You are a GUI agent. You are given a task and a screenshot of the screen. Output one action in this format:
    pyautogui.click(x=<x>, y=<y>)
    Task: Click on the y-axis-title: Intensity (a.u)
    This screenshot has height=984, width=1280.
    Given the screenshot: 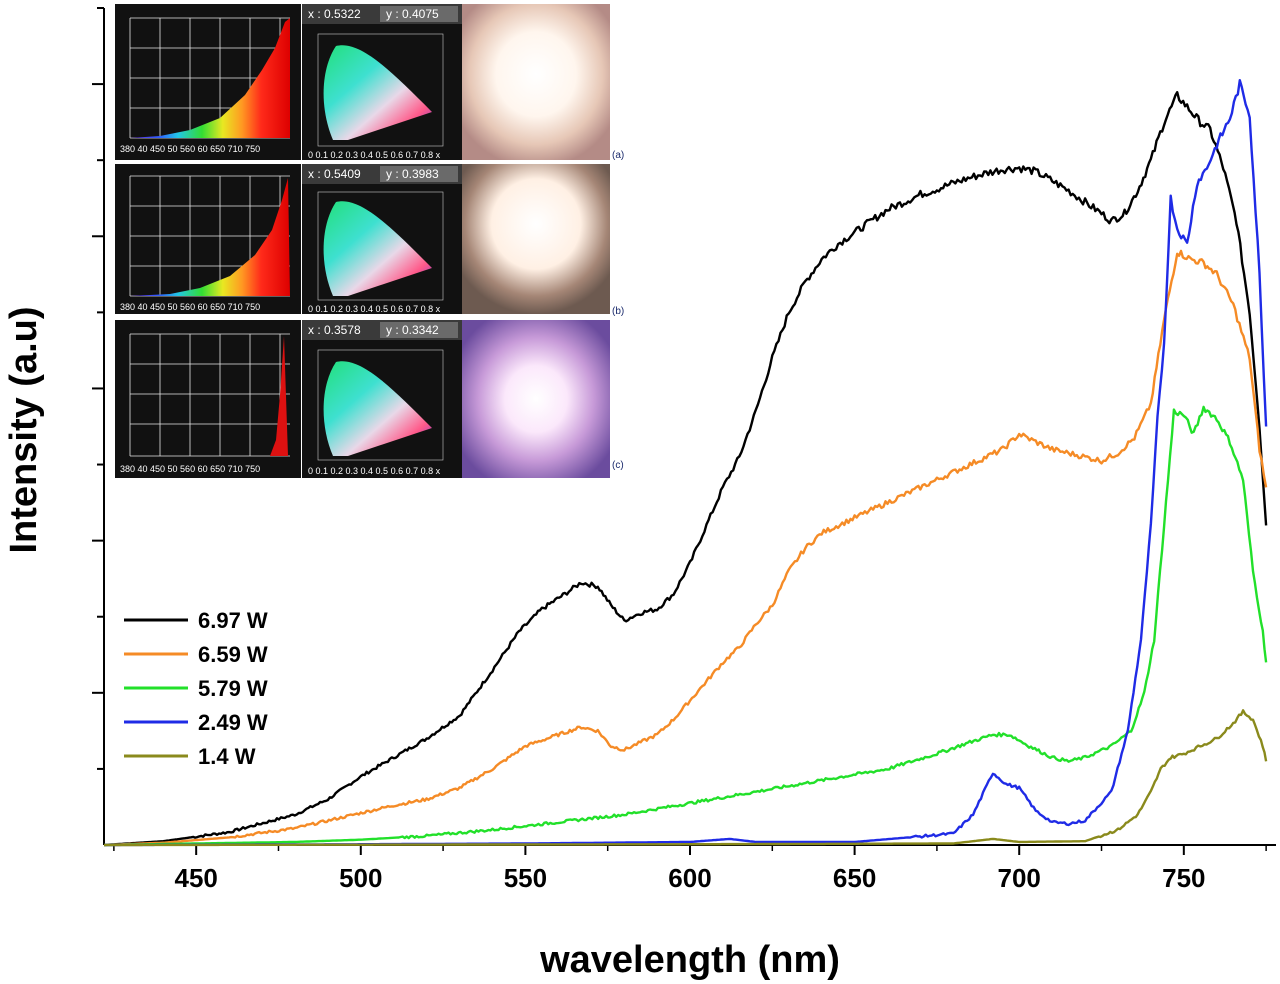 What is the action you would take?
    pyautogui.click(x=24, y=429)
    